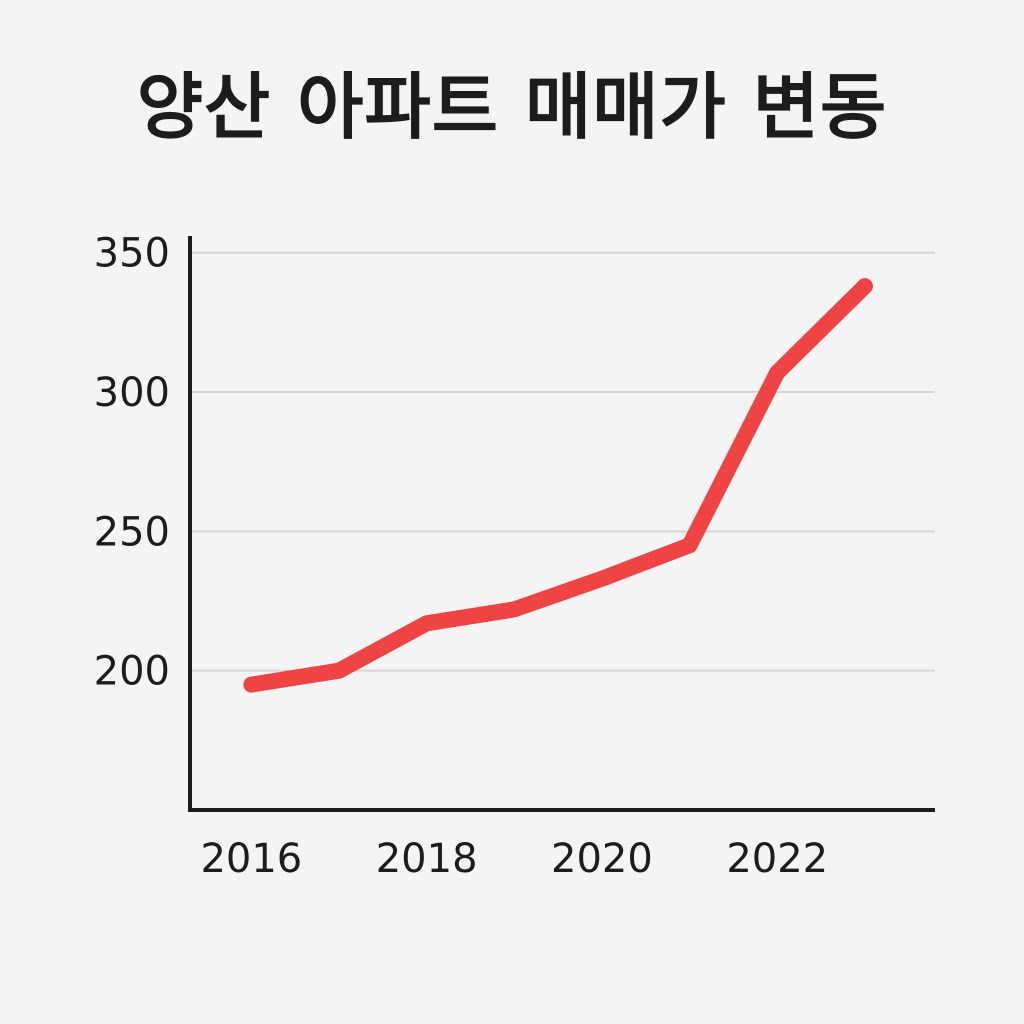  I want to click on y-tick-label: 300, so click(132, 393).